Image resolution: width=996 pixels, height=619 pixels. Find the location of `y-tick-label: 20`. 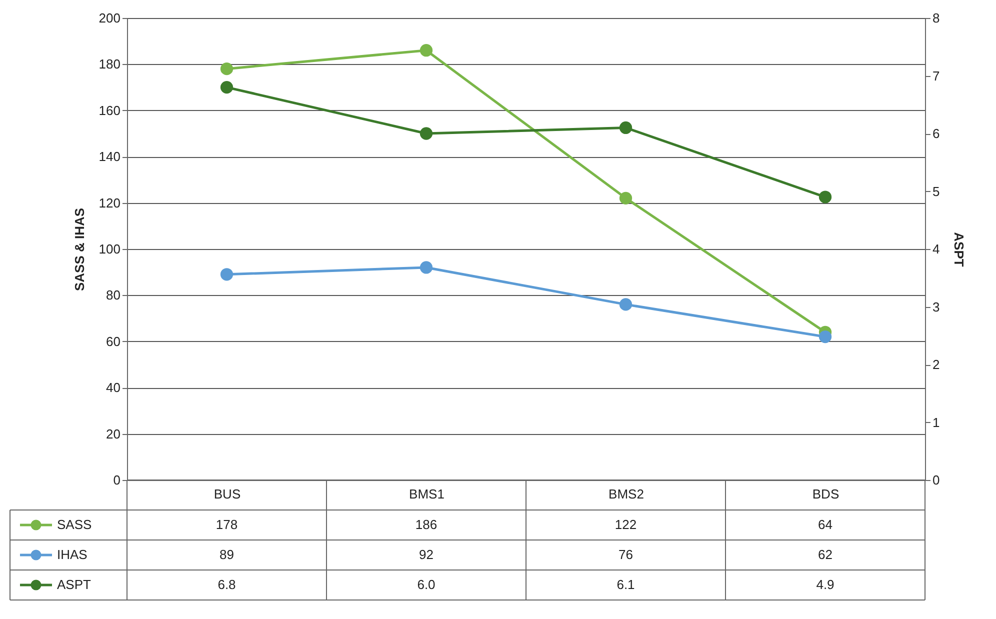

y-tick-label: 20 is located at coordinates (113, 434).